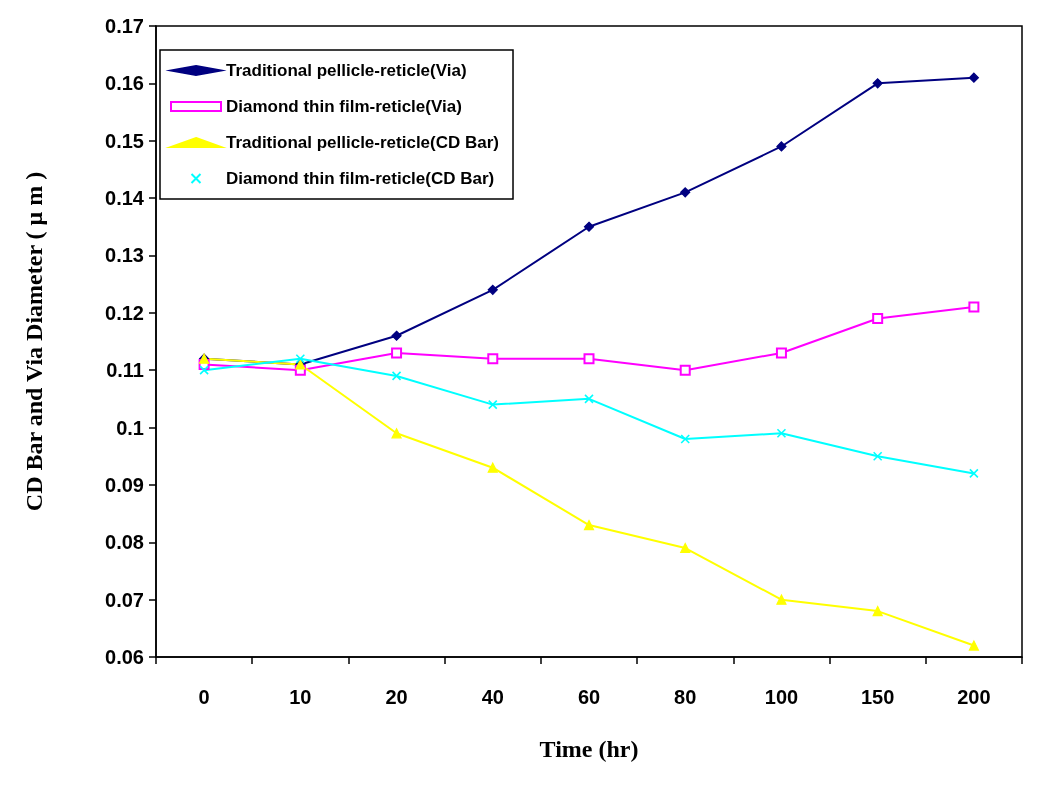  Describe the element at coordinates (124, 255) in the screenshot. I see `y-tick-label: 0.13` at that location.